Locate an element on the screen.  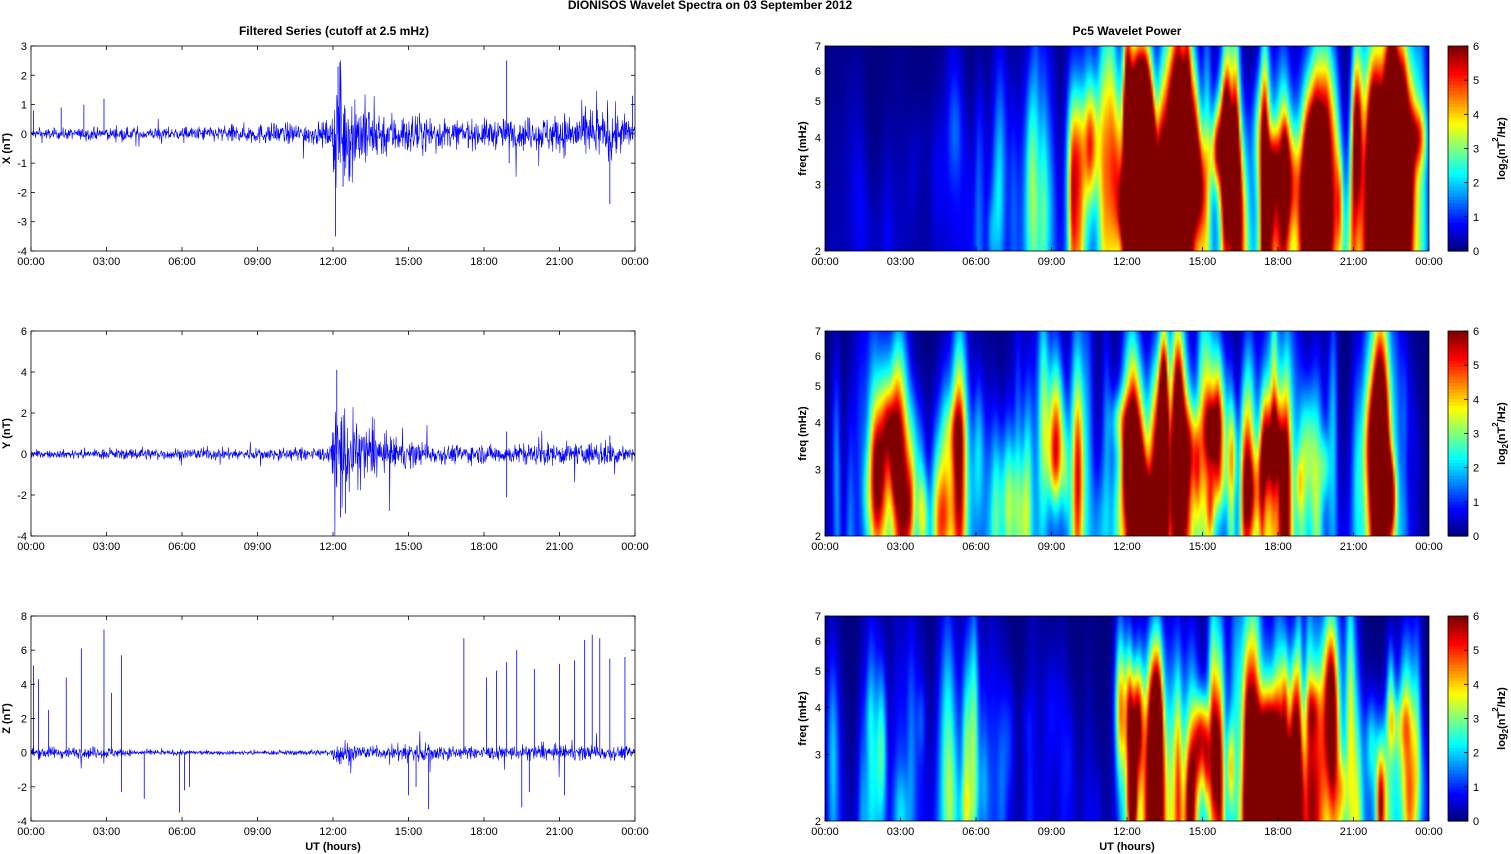
y-tick-label: -3 is located at coordinates (22, 223).